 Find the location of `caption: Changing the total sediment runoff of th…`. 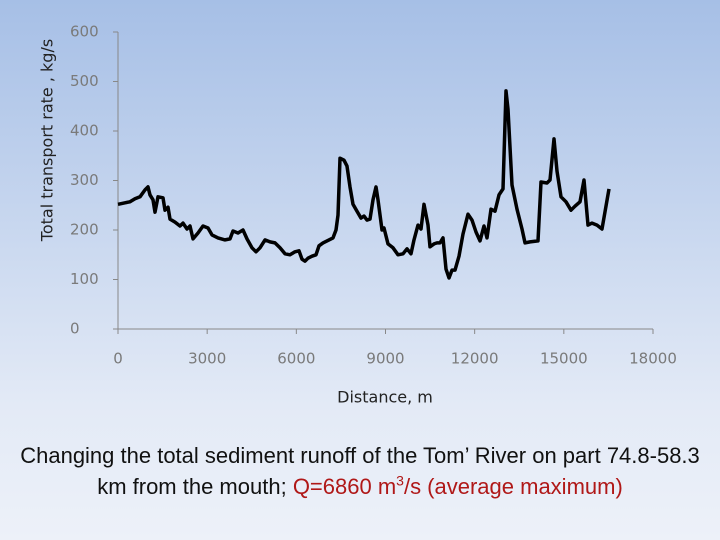

caption: Changing the total sediment runoff of th… is located at coordinates (360, 471).